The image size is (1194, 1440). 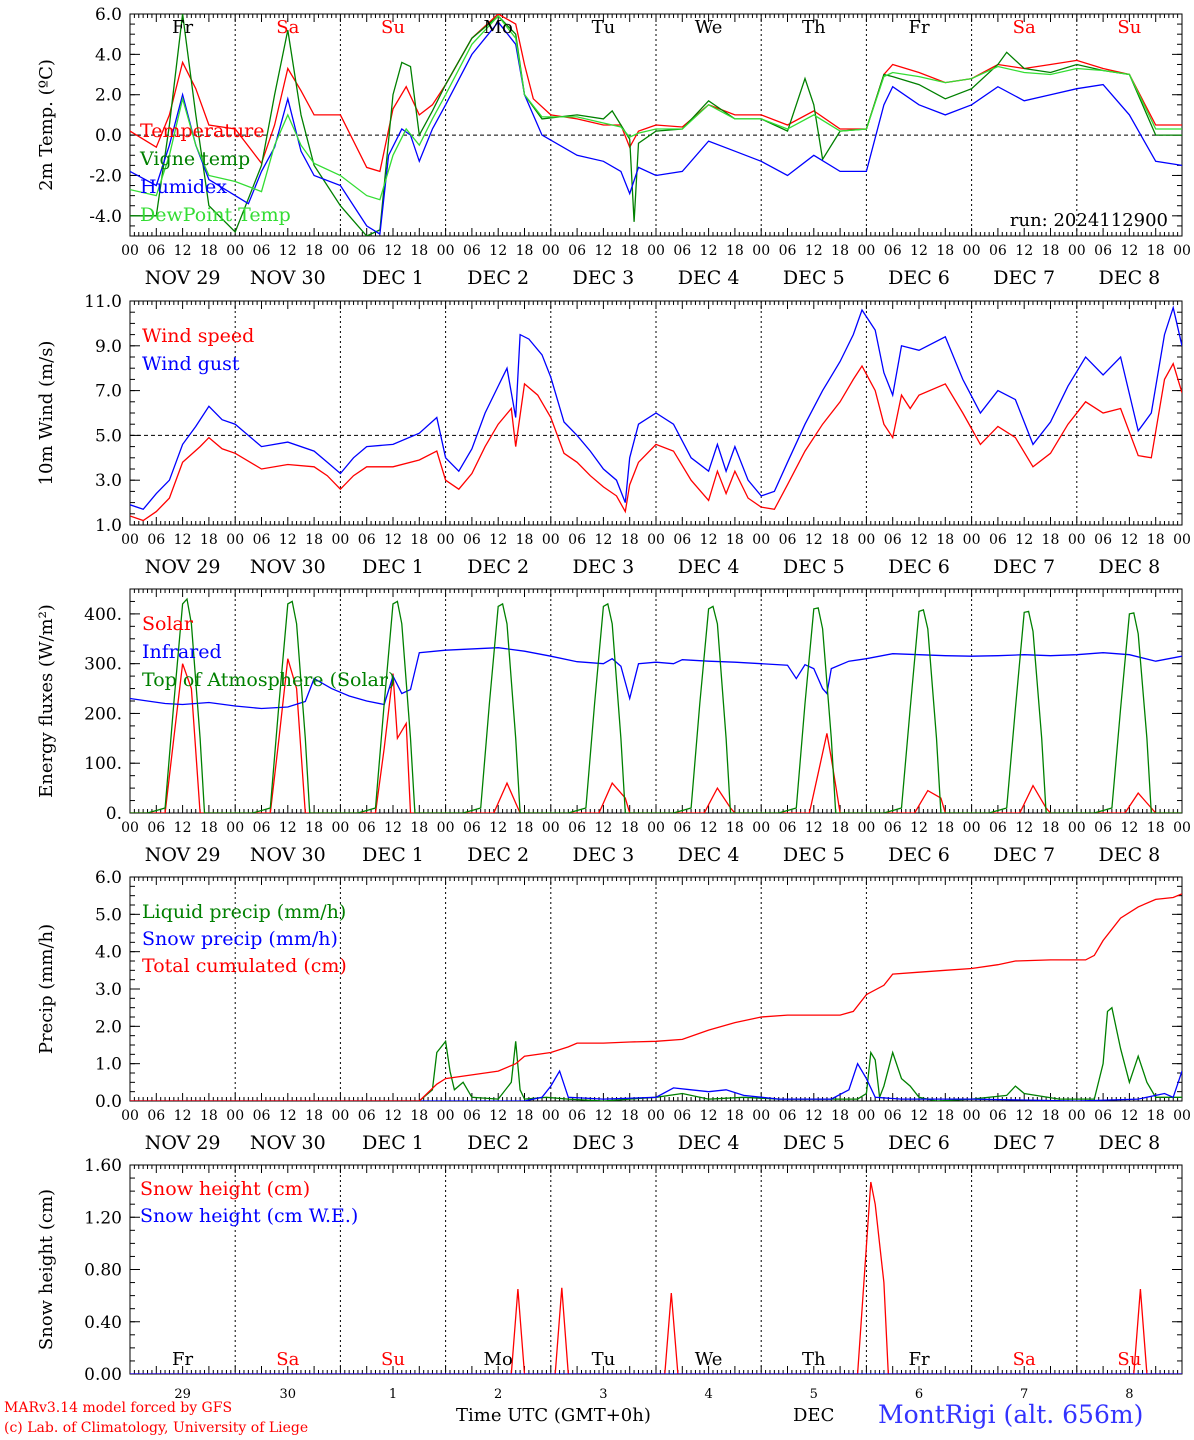 I want to click on y-tick-label: 400., so click(x=103, y=615).